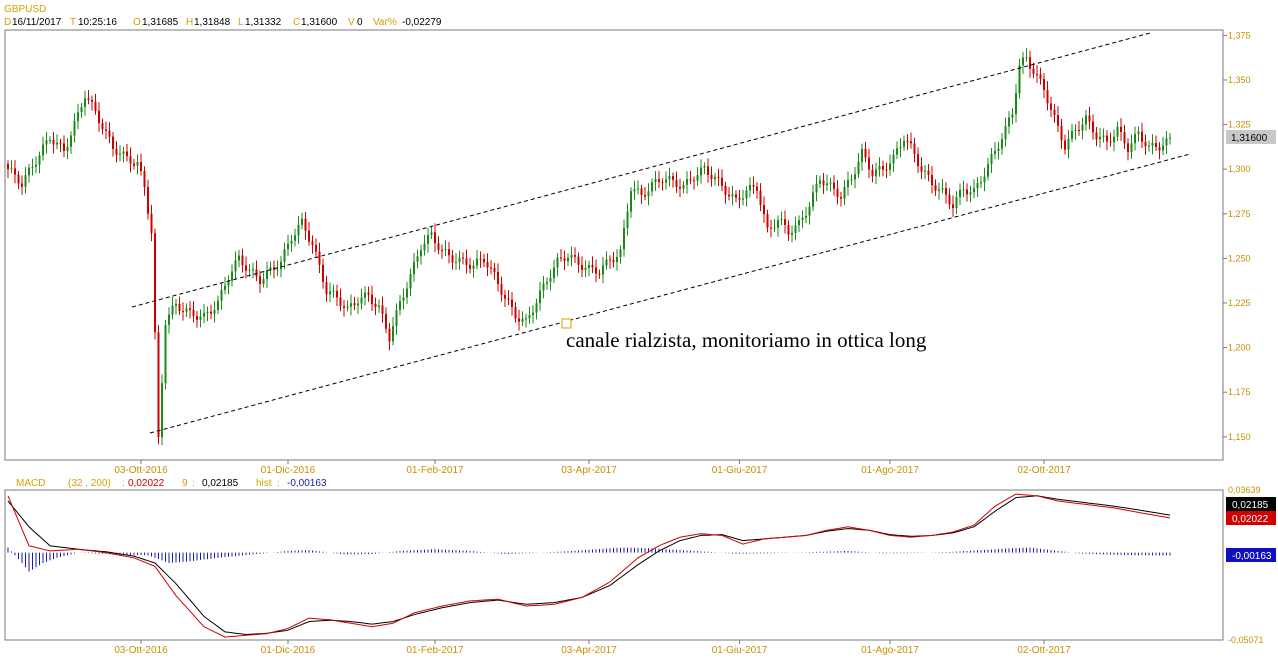 The width and height of the screenshot is (1278, 668). What do you see at coordinates (740, 650) in the screenshot?
I see `date-label: 01-Giu-2017` at bounding box center [740, 650].